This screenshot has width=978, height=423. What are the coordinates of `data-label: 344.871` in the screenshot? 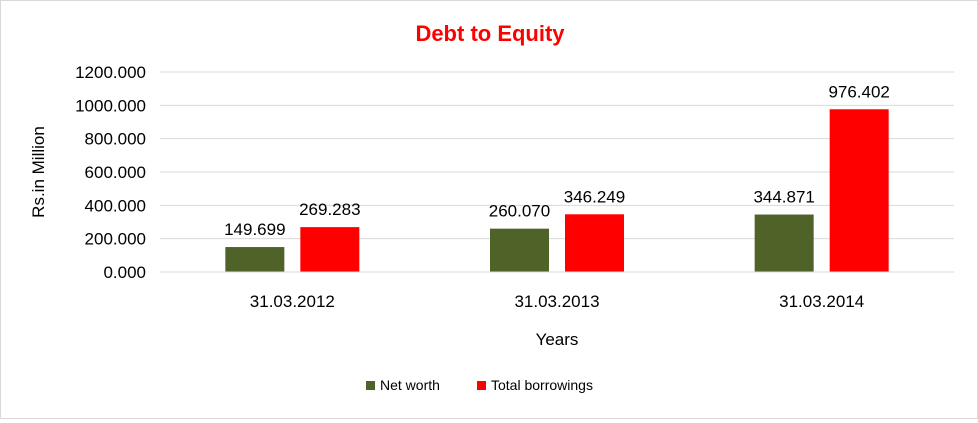 It's located at (783, 197).